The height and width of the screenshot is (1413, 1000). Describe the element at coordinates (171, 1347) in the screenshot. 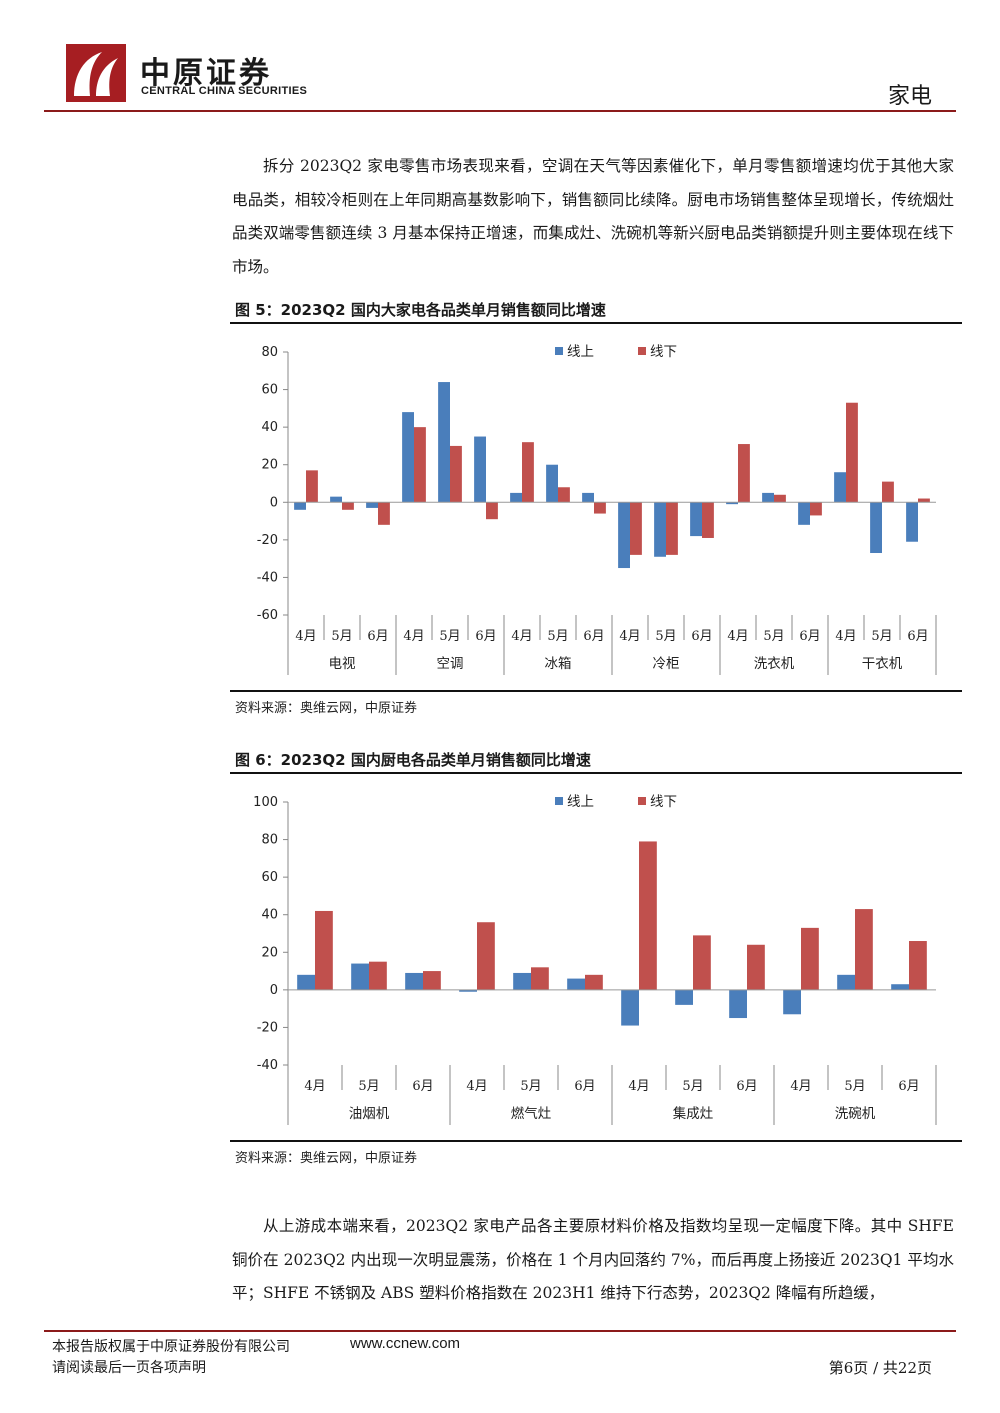

I see `footer-copyright: 本报告版权属于中原证券股份有限公司` at that location.